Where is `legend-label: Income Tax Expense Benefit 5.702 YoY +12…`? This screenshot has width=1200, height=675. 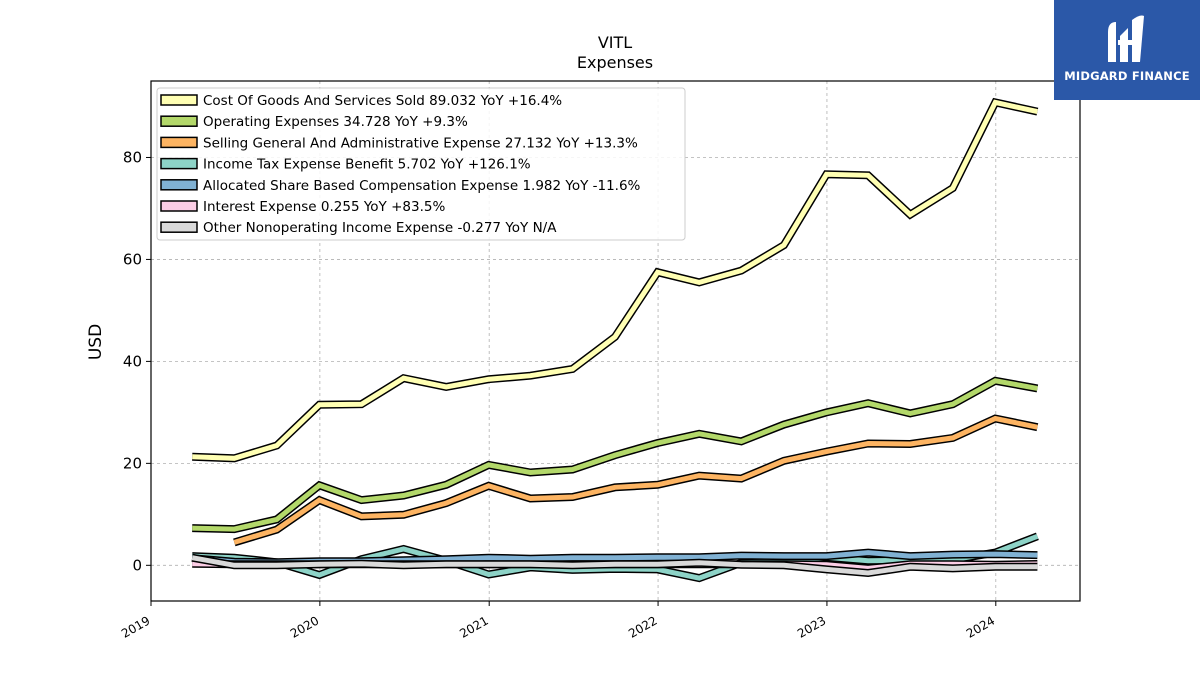 legend-label: Income Tax Expense Benefit 5.702 YoY +12… is located at coordinates (367, 165).